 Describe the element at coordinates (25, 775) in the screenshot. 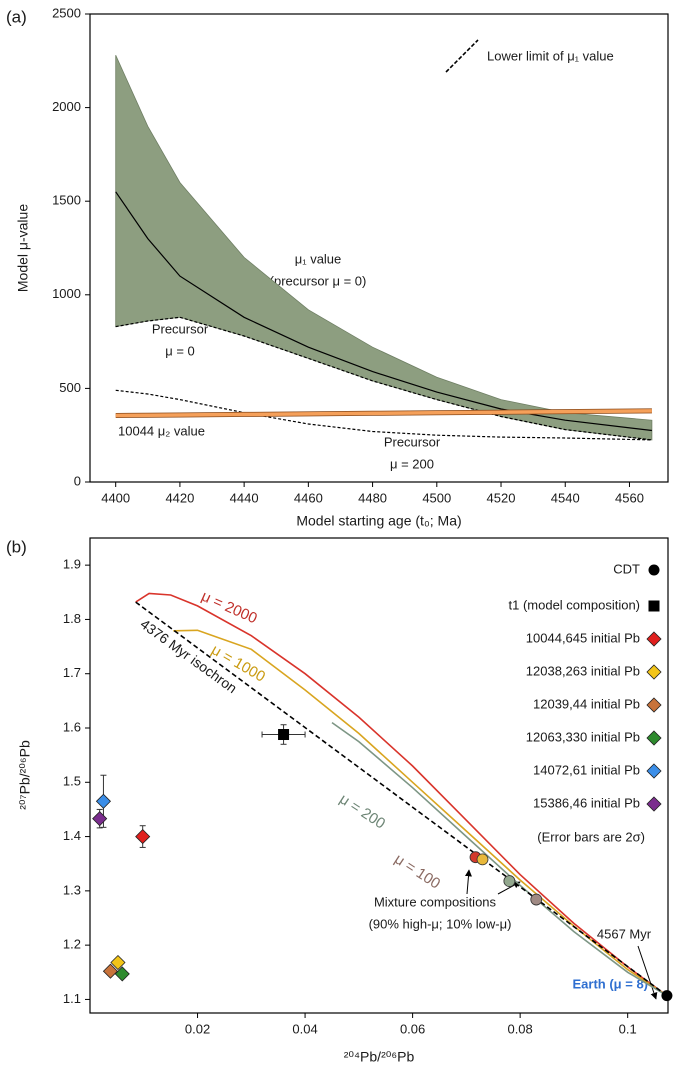

I see `y-axis-label: ²⁰⁷Pb/²⁰⁶Pb` at that location.